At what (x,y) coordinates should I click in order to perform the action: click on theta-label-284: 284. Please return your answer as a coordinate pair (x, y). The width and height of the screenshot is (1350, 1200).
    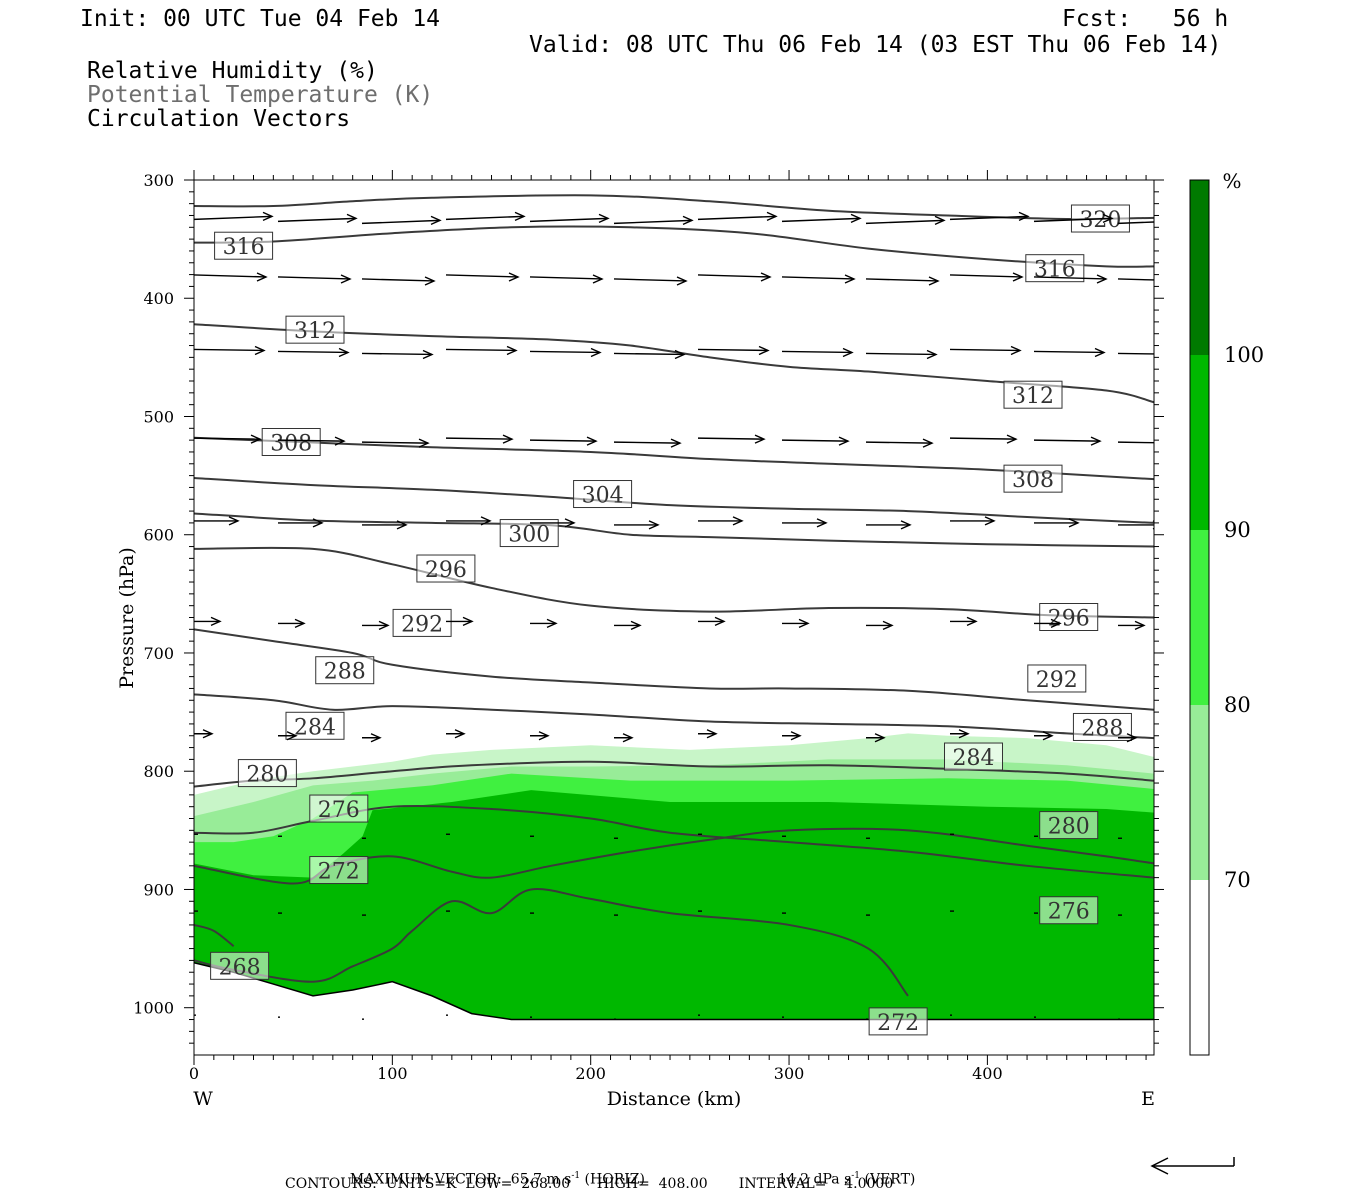
    Looking at the image, I should click on (315, 725).